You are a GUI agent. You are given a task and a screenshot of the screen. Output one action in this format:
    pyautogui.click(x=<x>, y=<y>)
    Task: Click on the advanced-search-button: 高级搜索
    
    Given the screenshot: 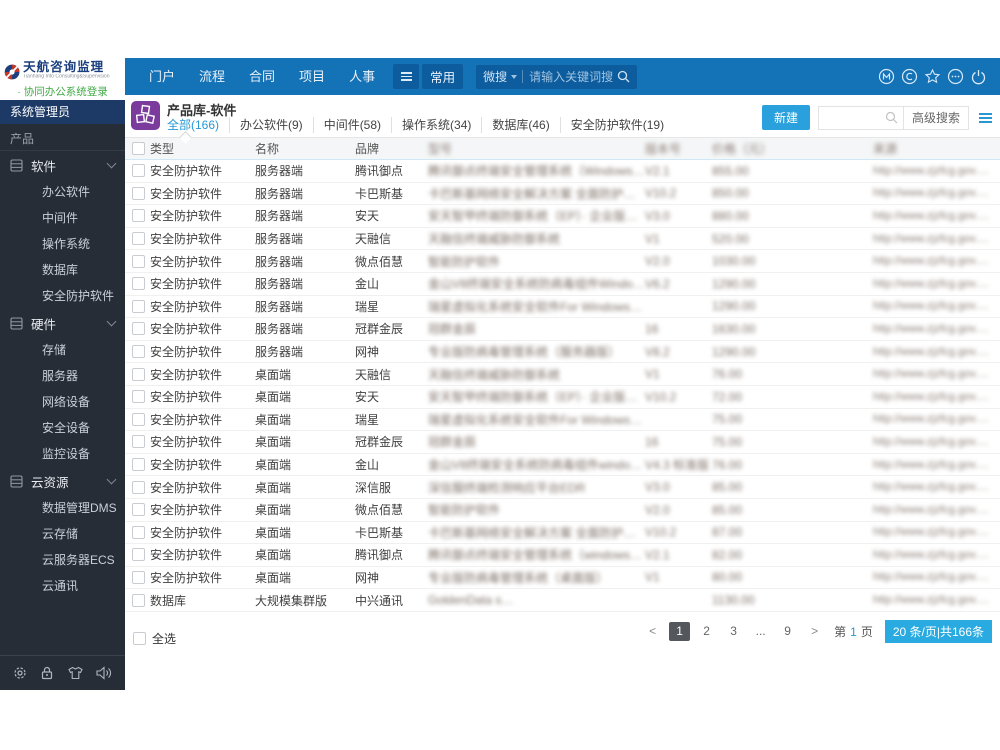 What is the action you would take?
    pyautogui.click(x=935, y=117)
    